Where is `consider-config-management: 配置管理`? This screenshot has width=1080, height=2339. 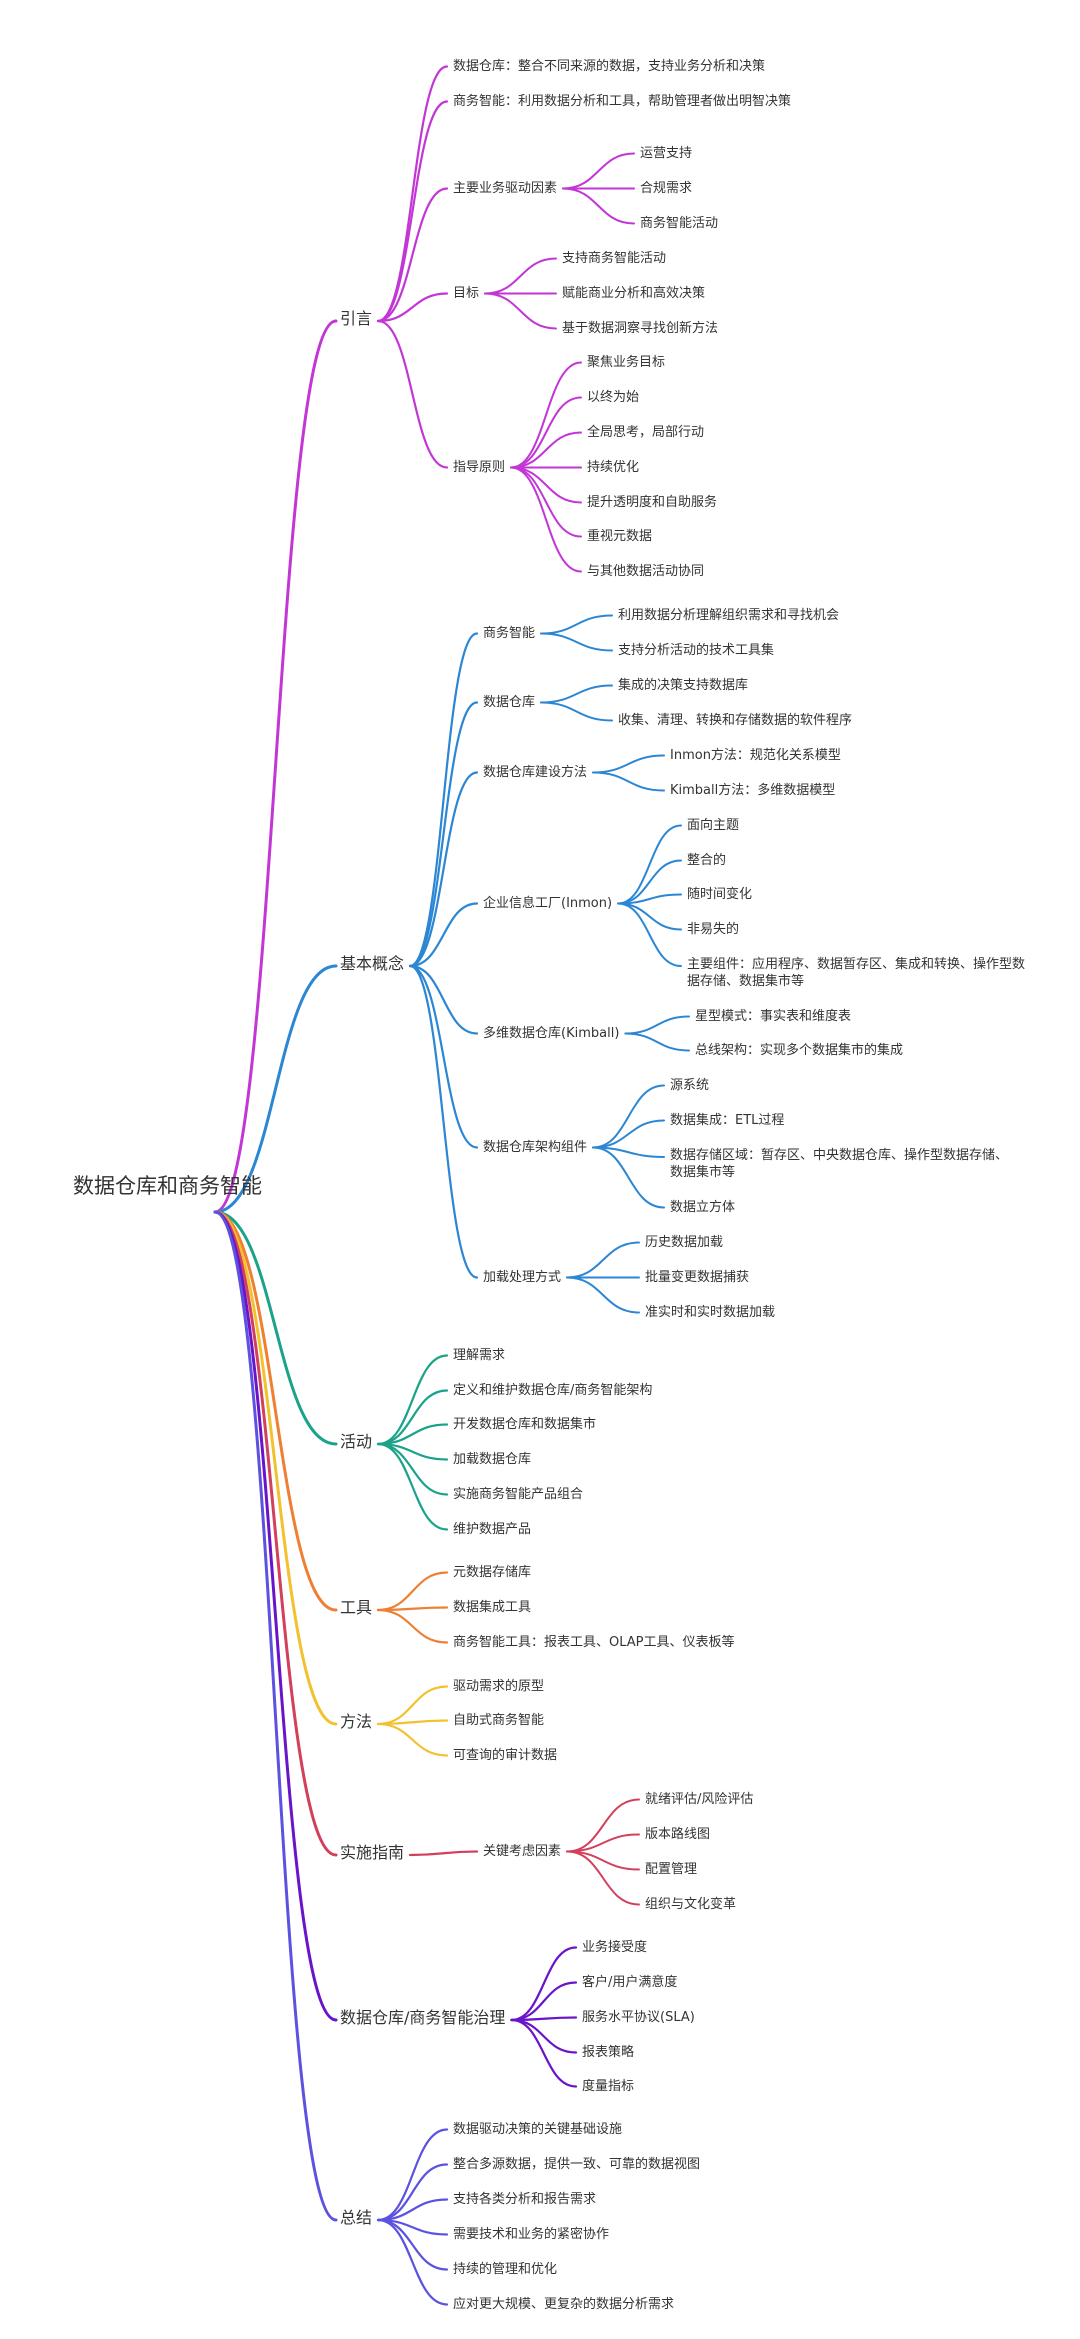
consider-config-management: 配置管理 is located at coordinates (671, 1869).